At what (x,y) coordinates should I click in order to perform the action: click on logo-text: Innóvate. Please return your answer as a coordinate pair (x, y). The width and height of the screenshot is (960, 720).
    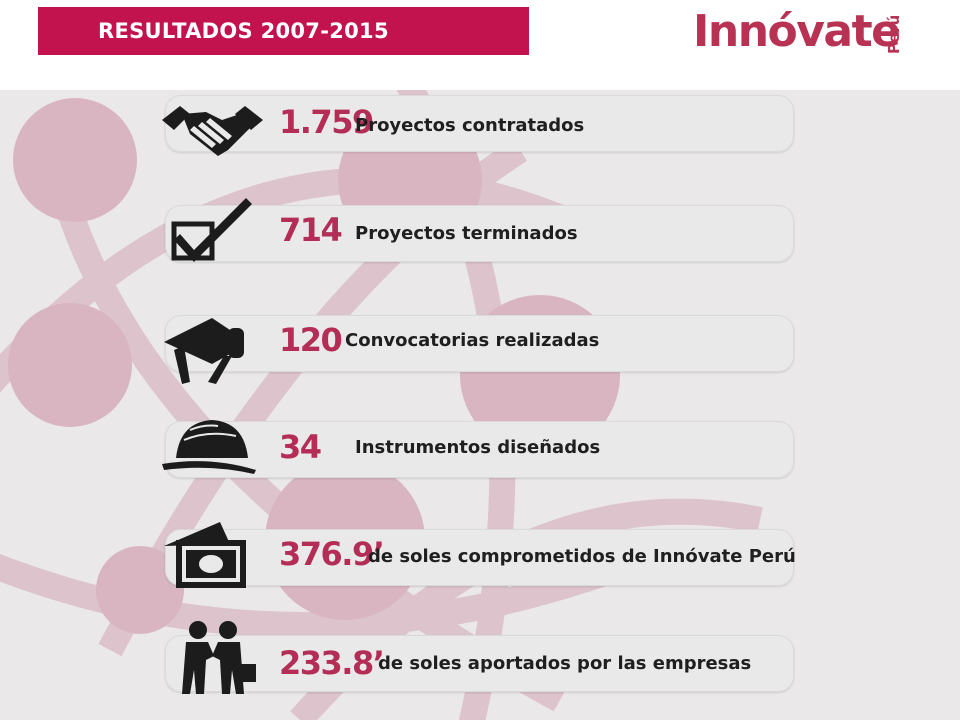
    Looking at the image, I should click on (797, 31).